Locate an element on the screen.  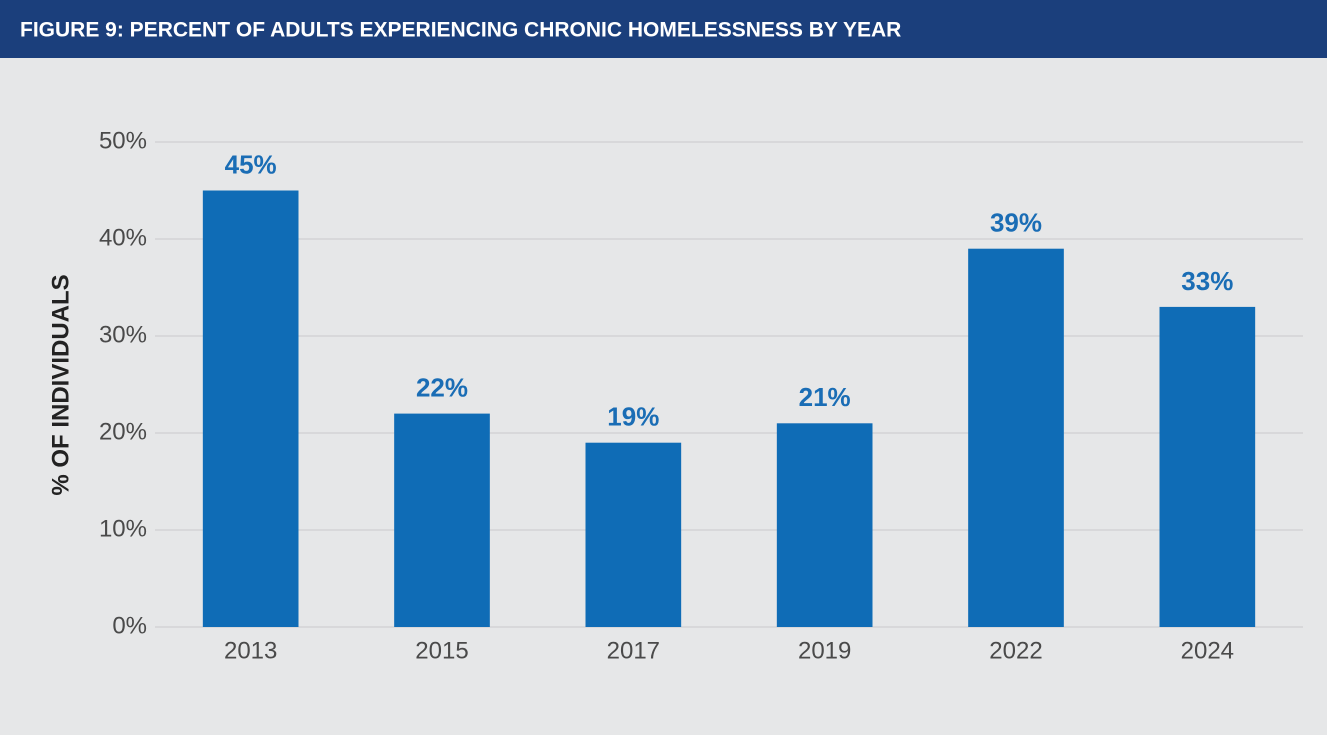
y-axis-label: % OF INDIVIDUALS is located at coordinates (60, 384).